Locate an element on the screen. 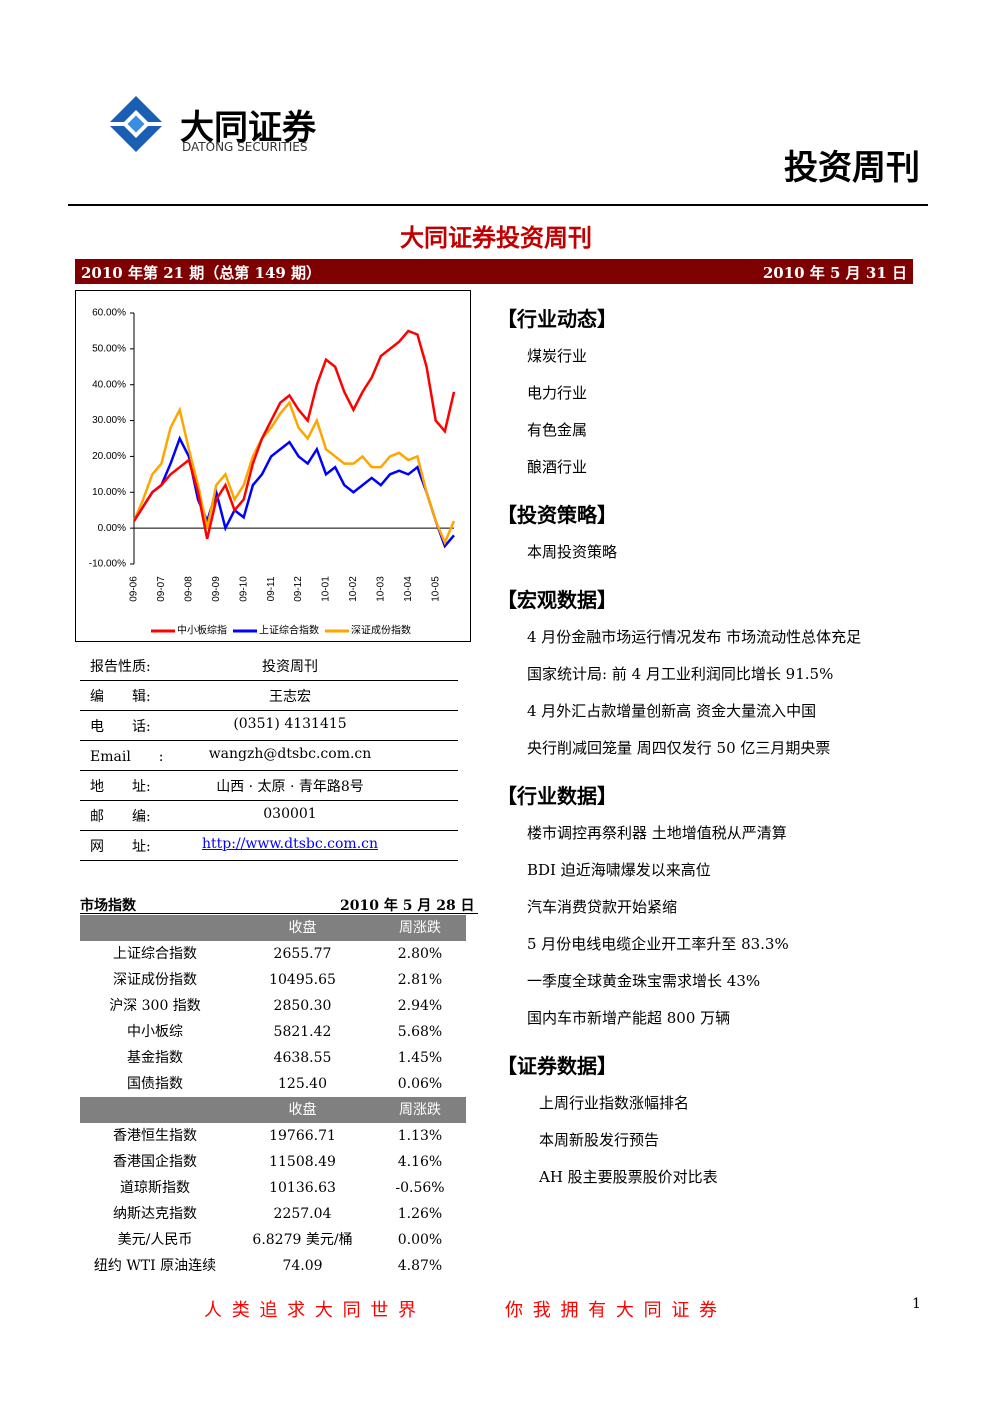 Image resolution: width=992 pixels, height=1403 pixels. x-tick-label: 10-03 is located at coordinates (380, 589).